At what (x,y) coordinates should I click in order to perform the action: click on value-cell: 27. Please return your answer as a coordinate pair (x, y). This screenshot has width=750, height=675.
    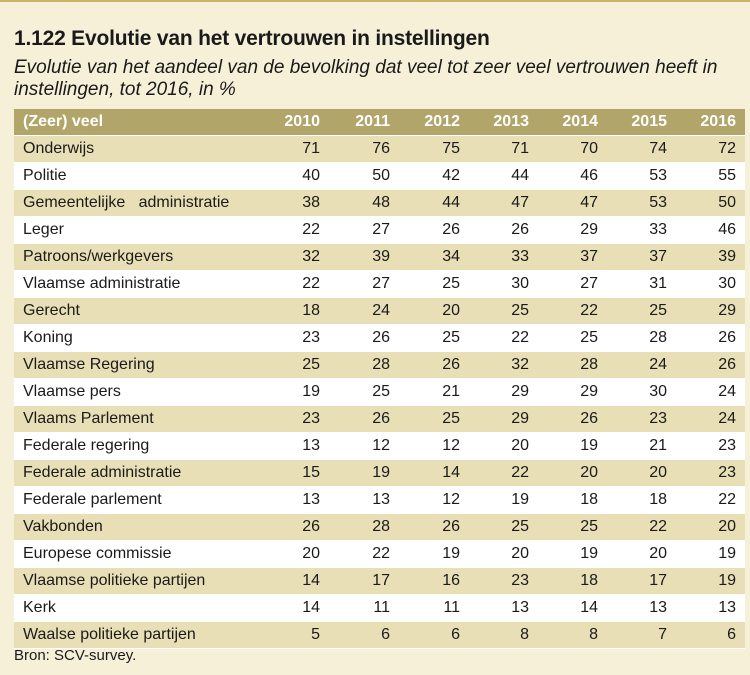
    Looking at the image, I should click on (572, 284).